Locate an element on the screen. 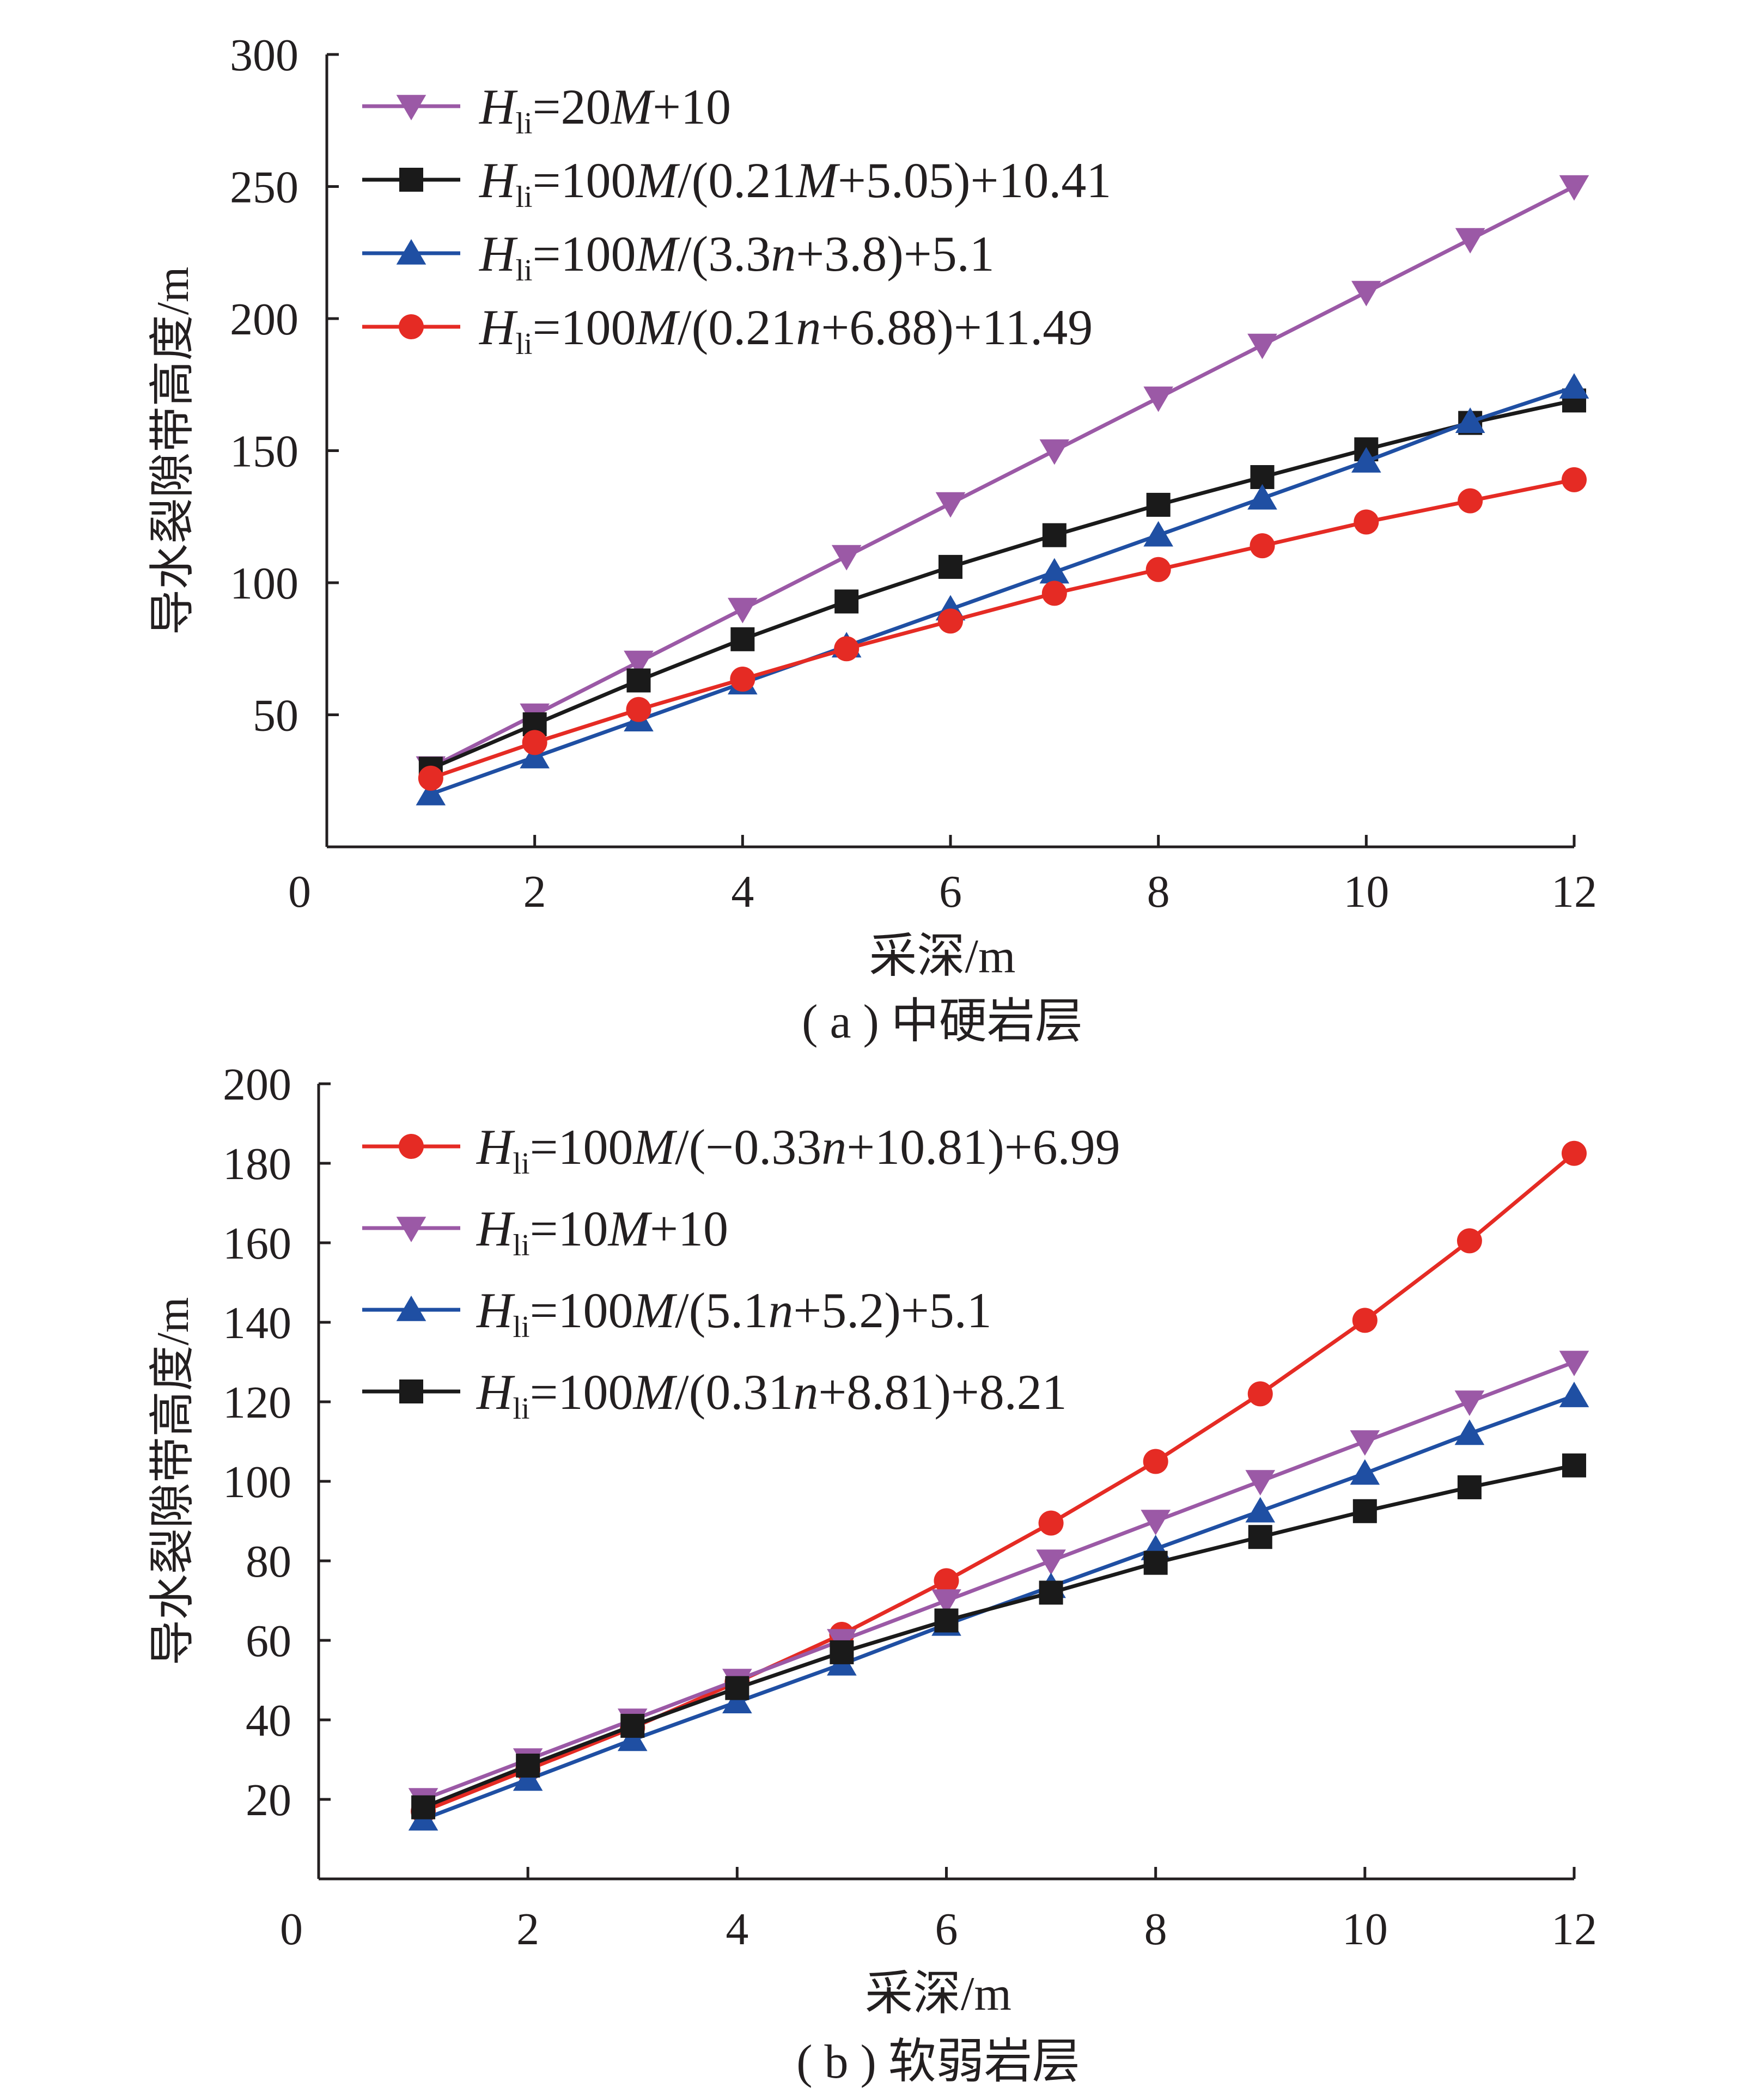  series-line-a3 is located at coordinates (1003, 590).